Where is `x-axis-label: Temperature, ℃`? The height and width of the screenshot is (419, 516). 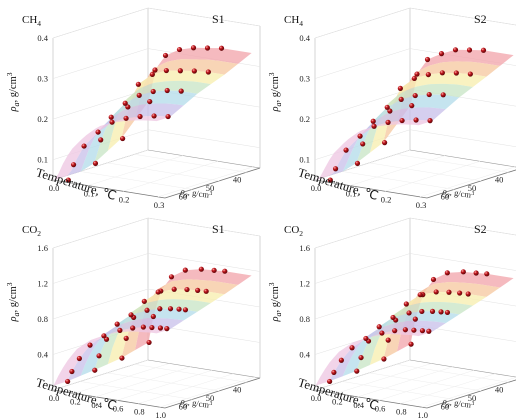
x-axis-label: Temperature, ℃ is located at coordinates (338, 394).